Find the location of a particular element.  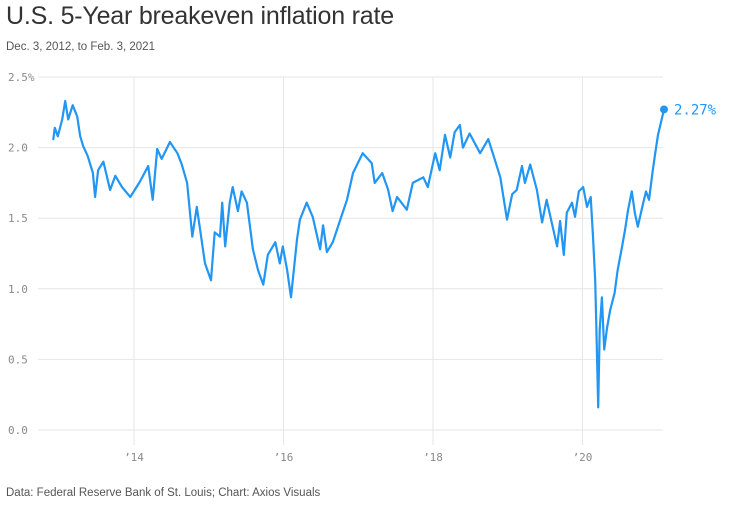

y-axis-ticks: 0.0 0.5 1.0 1.5 2.0 2.5% is located at coordinates (21, 254).